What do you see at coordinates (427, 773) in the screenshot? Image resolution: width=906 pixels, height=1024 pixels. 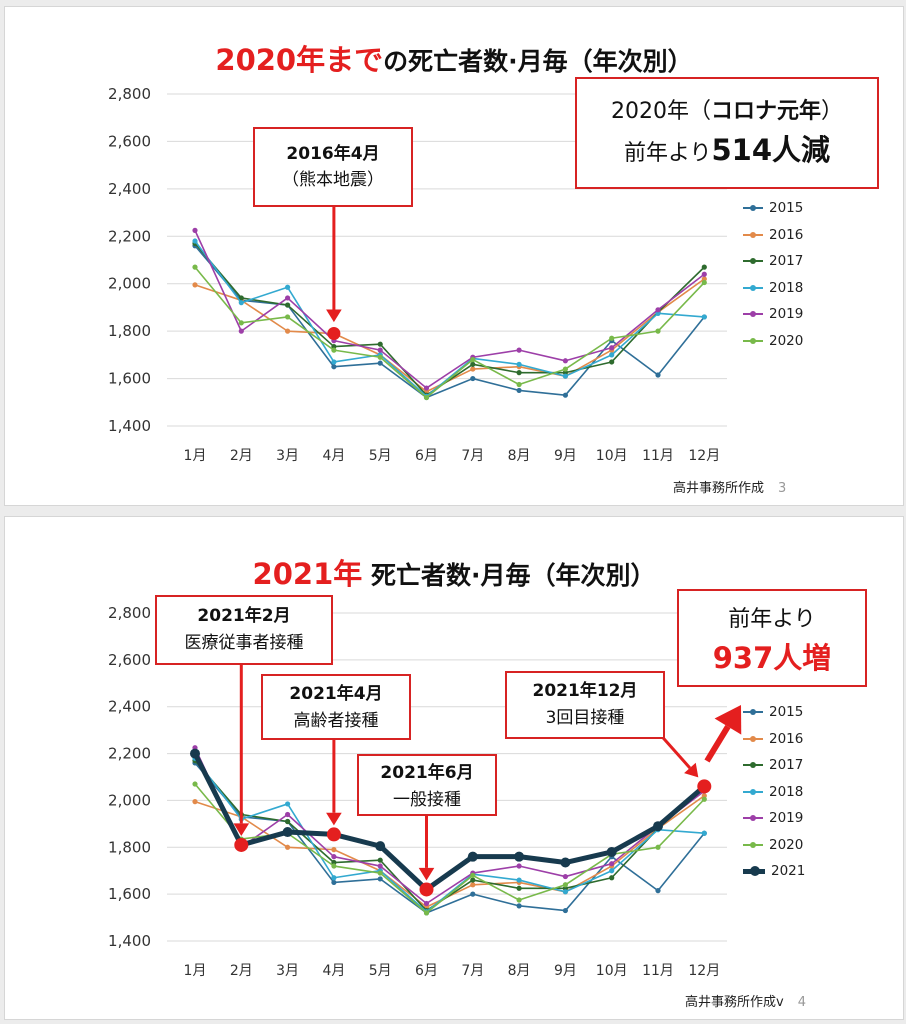 I see `callout-date: 2021年6月` at bounding box center [427, 773].